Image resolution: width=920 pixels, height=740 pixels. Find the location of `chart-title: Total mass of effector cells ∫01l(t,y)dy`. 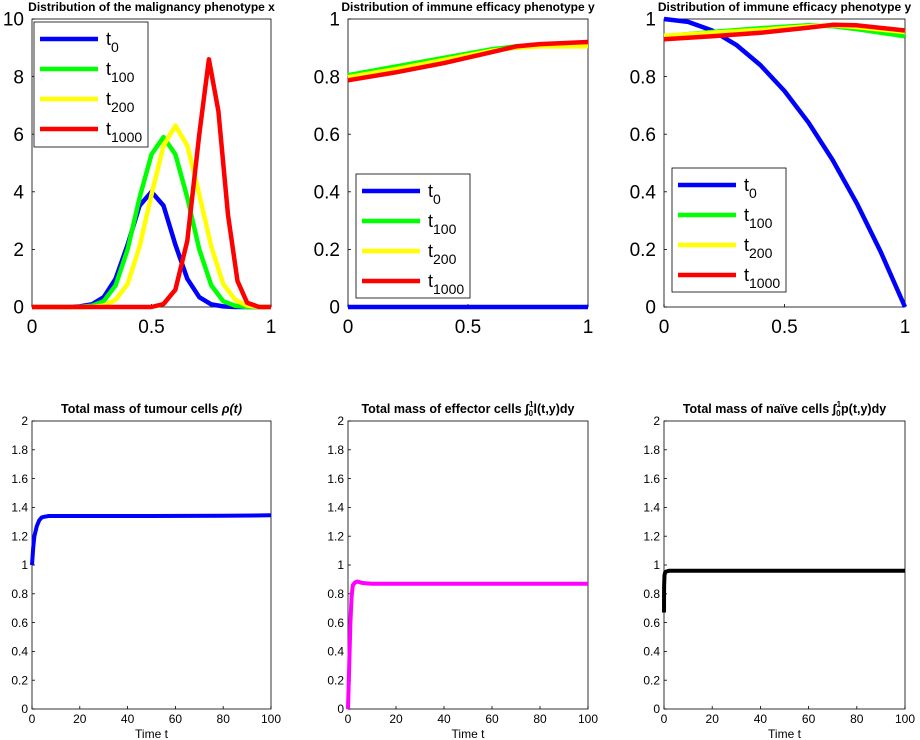

chart-title: Total mass of effector cells ∫01l(t,y)dy is located at coordinates (467, 409).